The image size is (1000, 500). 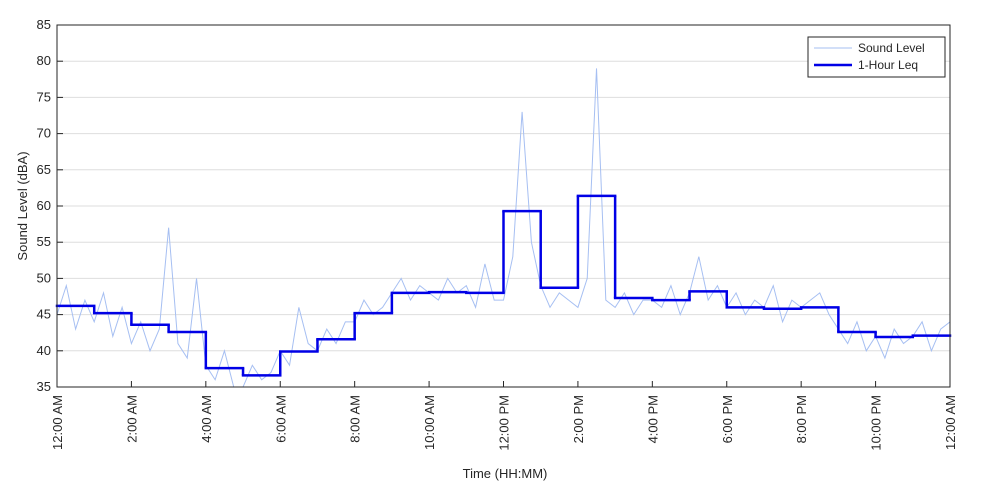 I want to click on y-tick-label: 45, so click(x=44, y=314).